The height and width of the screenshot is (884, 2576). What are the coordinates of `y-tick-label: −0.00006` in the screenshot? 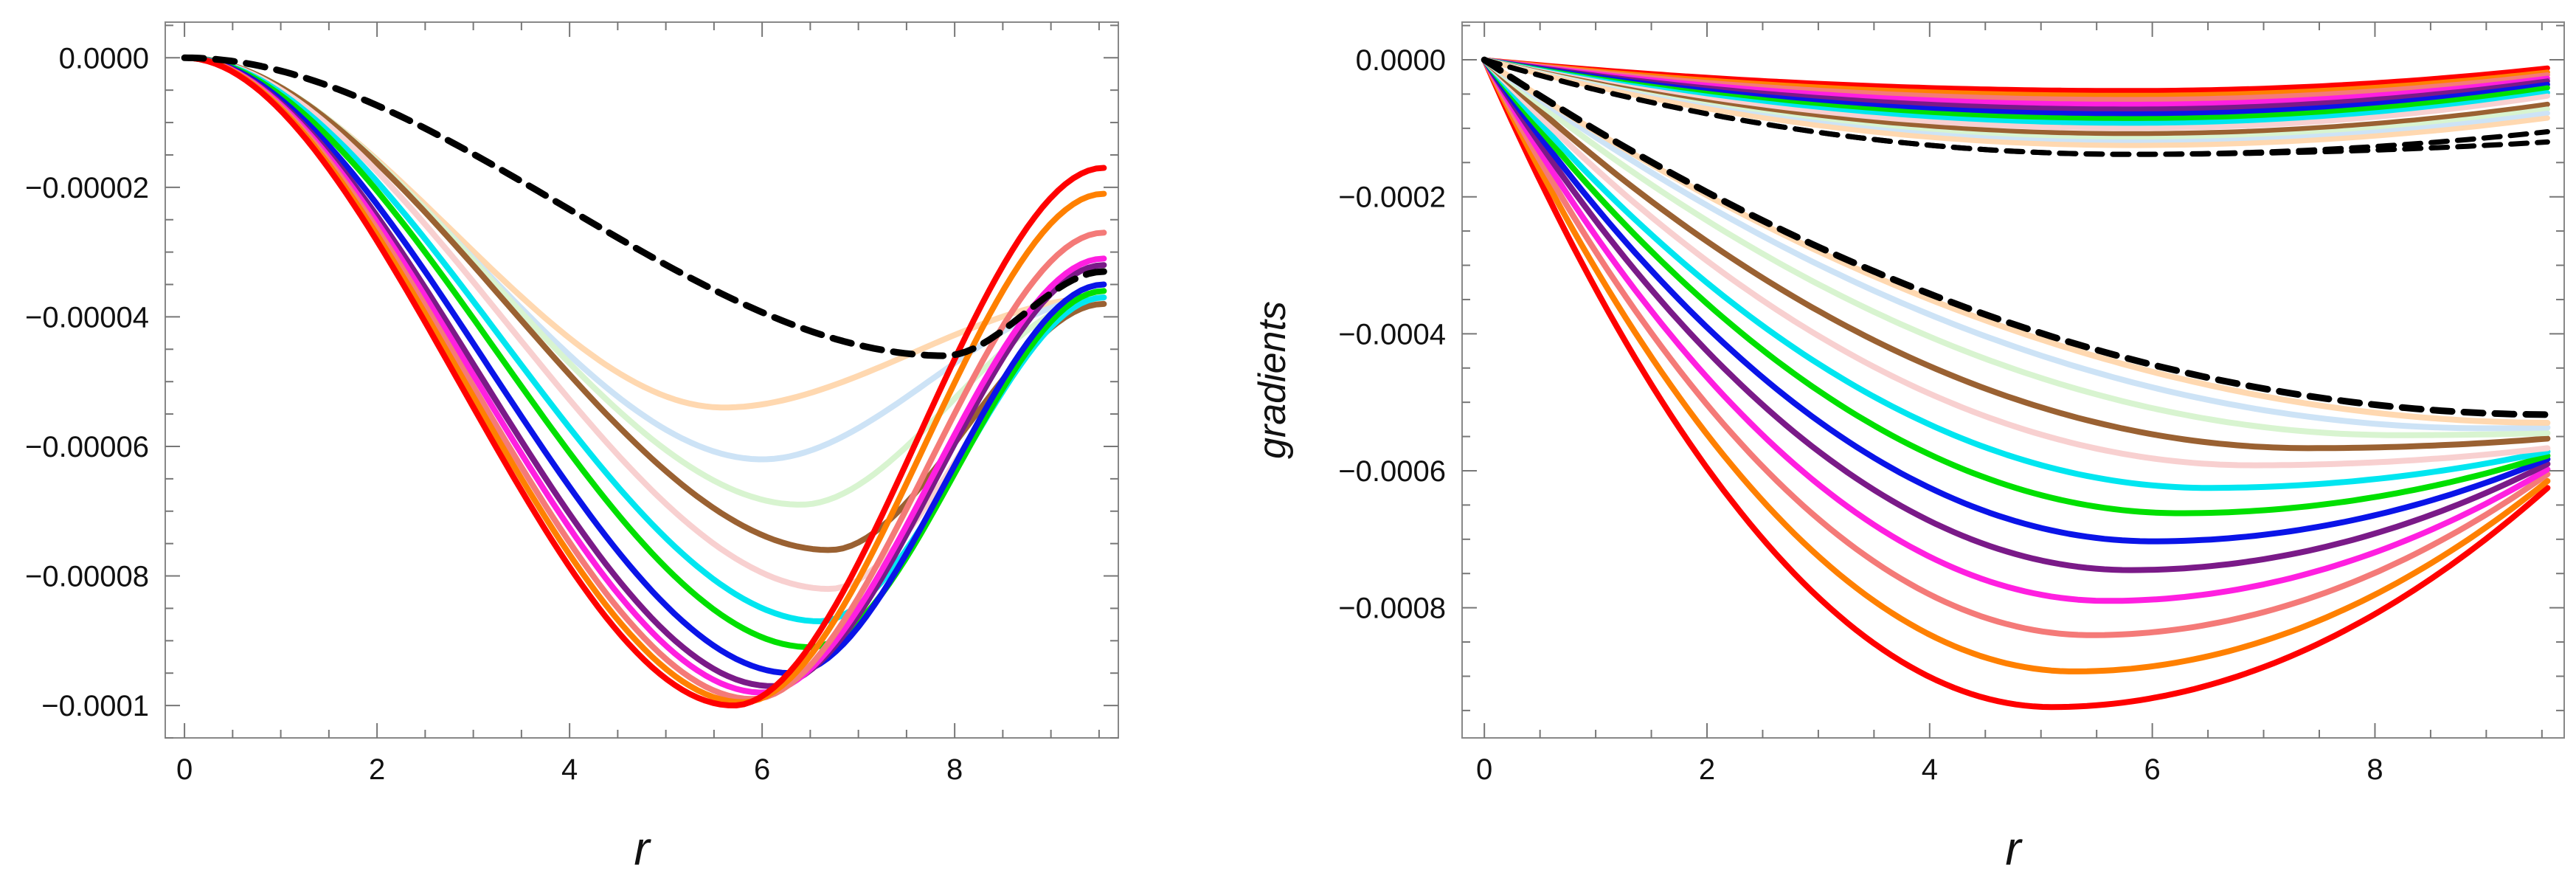 It's located at (87, 447).